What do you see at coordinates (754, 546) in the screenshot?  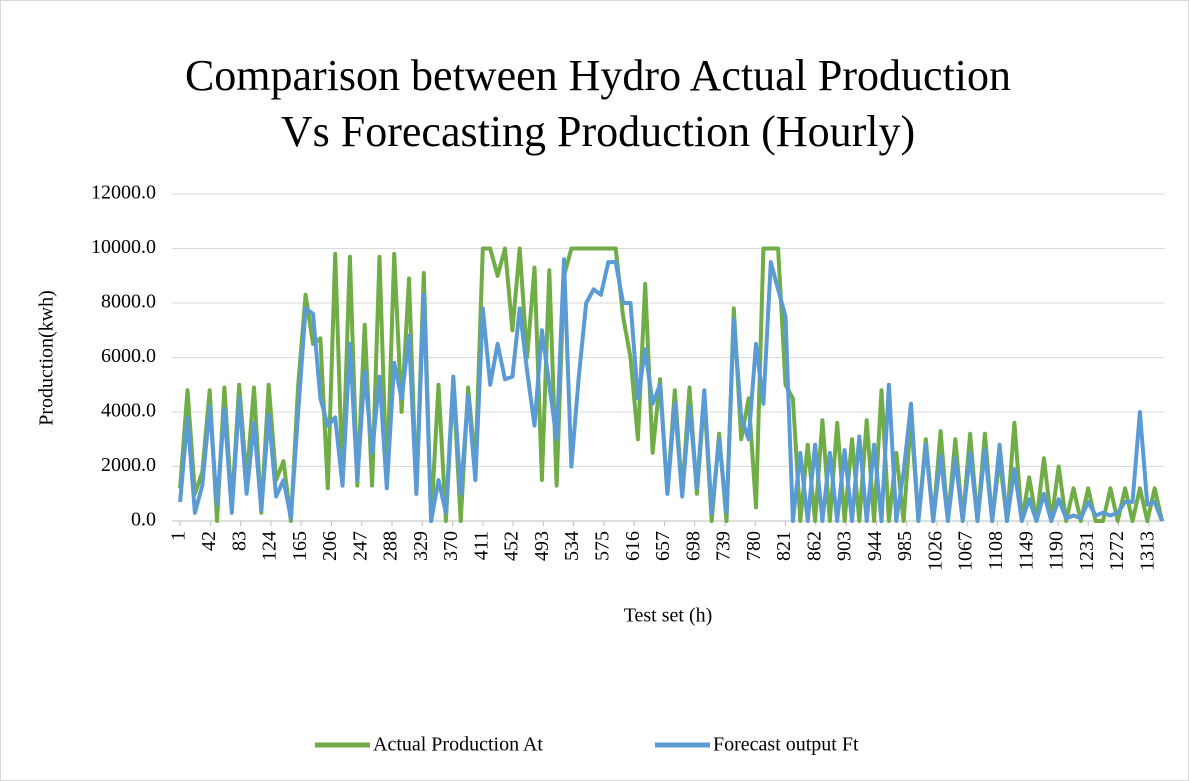 I see `x-tick-label: 780` at bounding box center [754, 546].